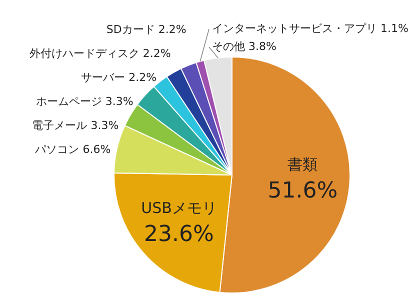 The height and width of the screenshot is (306, 410). I want to click on slice-label: USBメモリ, so click(179, 207).